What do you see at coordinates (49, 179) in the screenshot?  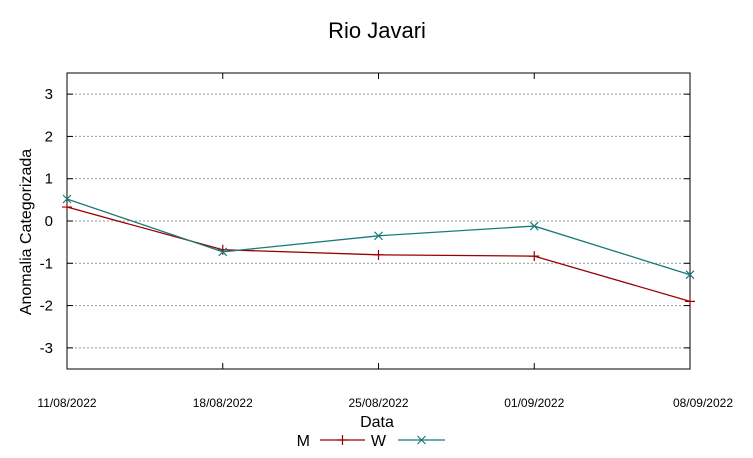 I see `y-tick-label: 1` at bounding box center [49, 179].